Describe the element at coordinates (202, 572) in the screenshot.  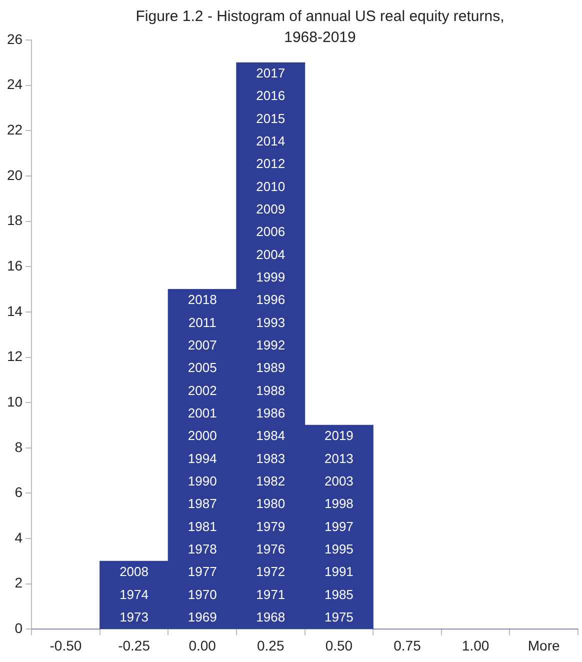
I see `annotation: 1977` at that location.